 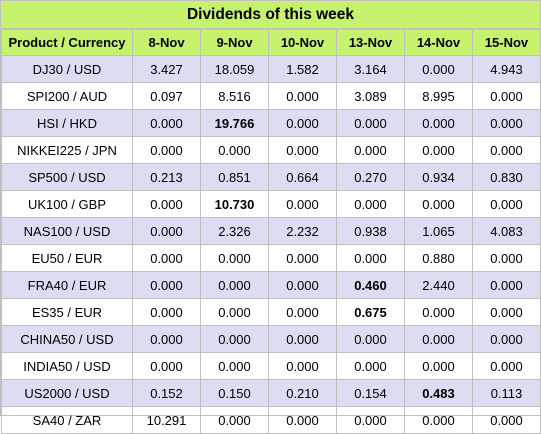 What do you see at coordinates (234, 96) in the screenshot?
I see `dividend-value-cell: 8.516` at bounding box center [234, 96].